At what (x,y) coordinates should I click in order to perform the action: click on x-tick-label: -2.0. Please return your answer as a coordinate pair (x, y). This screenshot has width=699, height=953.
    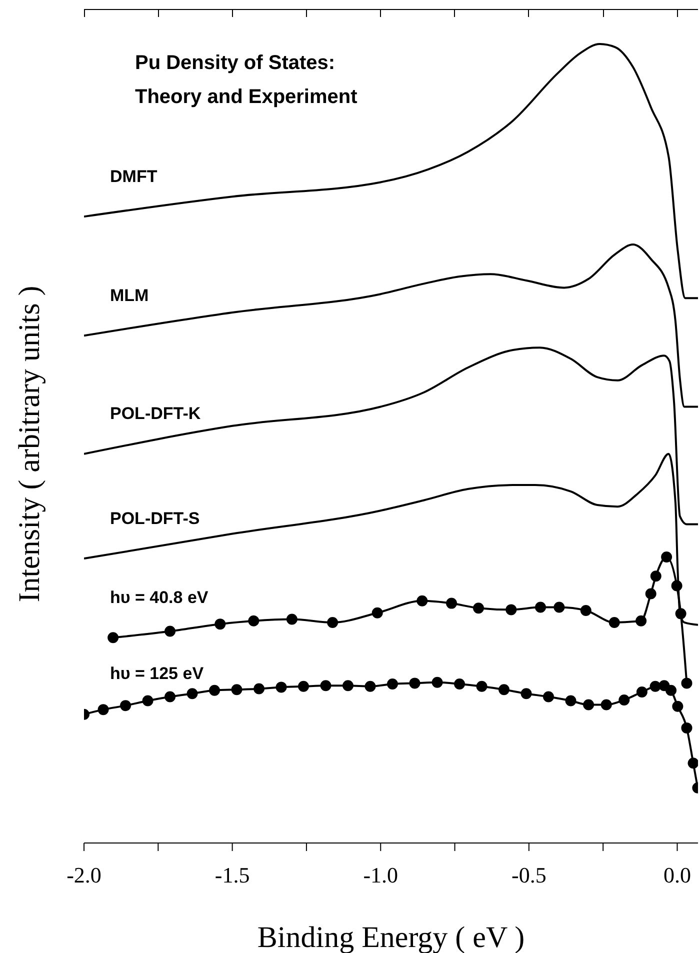
    Looking at the image, I should click on (84, 875).